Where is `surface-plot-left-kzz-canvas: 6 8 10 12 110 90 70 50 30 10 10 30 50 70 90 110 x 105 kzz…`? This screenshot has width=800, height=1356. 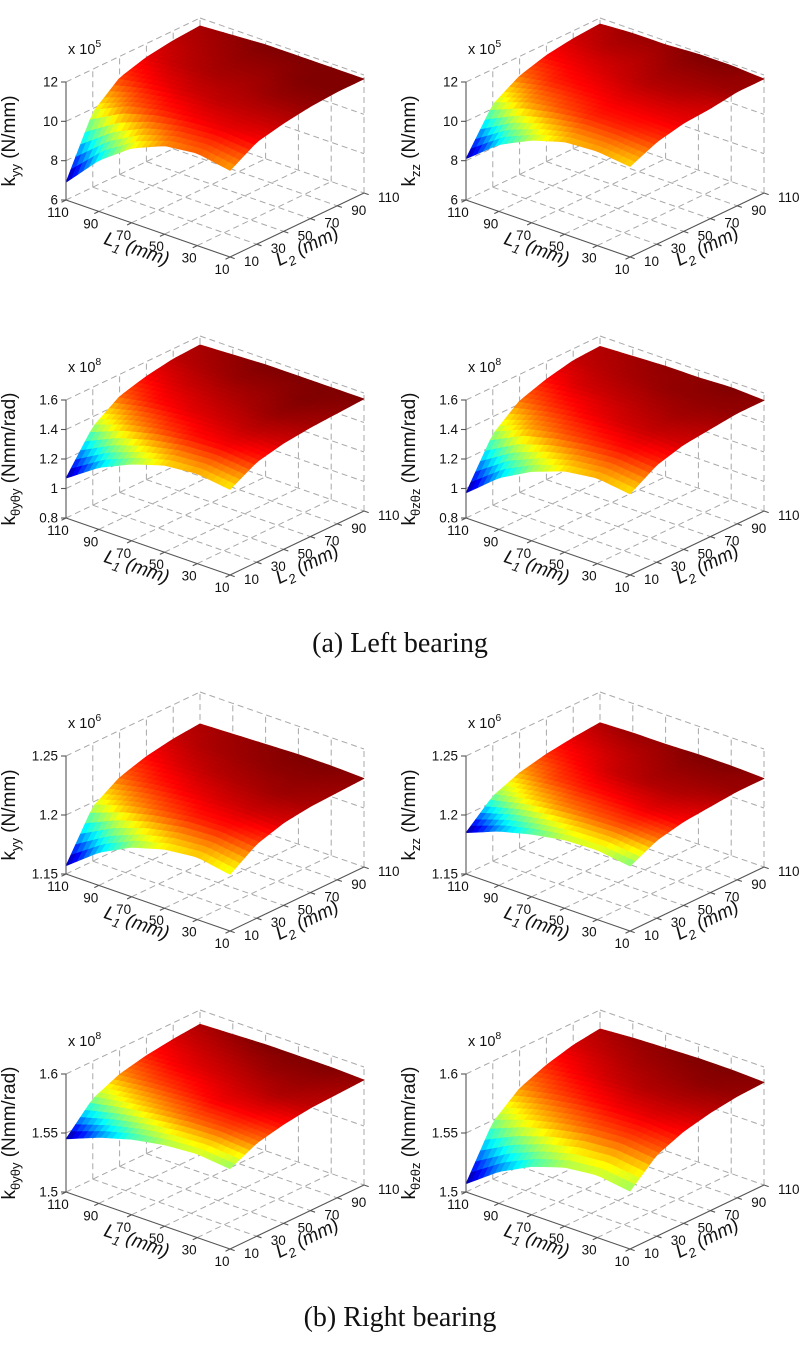 surface-plot-left-kzz-canvas: 6 8 10 12 110 90 70 50 30 10 10 30 50 70 90 110 x 105 kzz… is located at coordinates (600, 147).